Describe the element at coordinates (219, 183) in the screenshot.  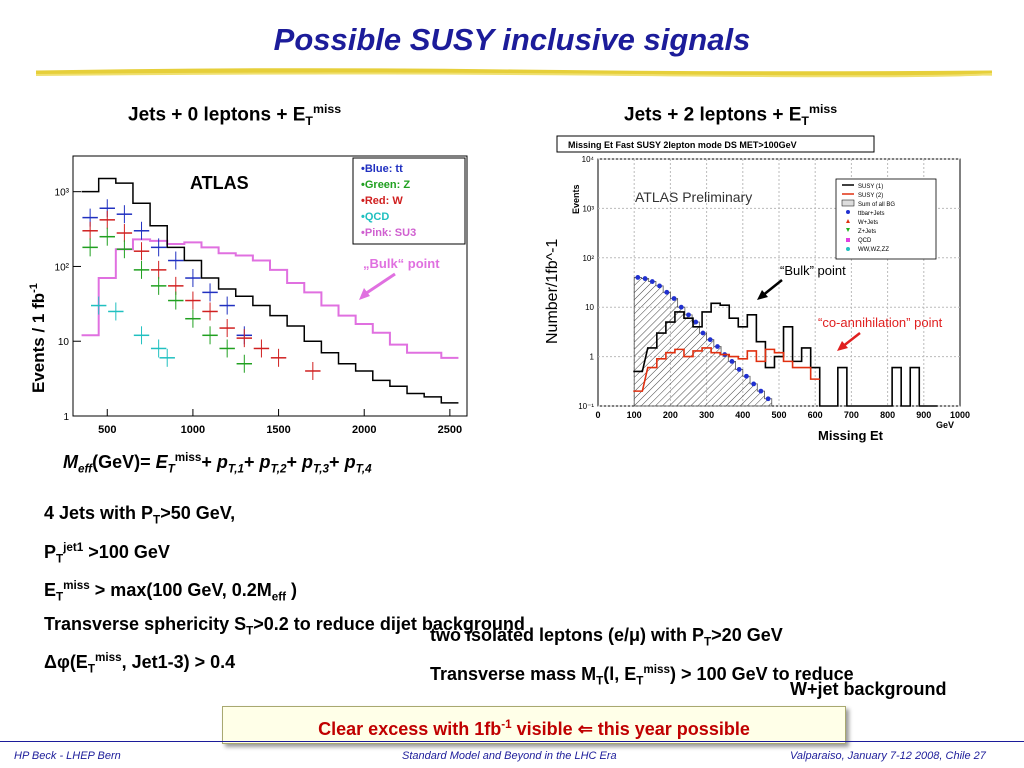
I see `left-chart-atlas-label: ATLAS` at that location.